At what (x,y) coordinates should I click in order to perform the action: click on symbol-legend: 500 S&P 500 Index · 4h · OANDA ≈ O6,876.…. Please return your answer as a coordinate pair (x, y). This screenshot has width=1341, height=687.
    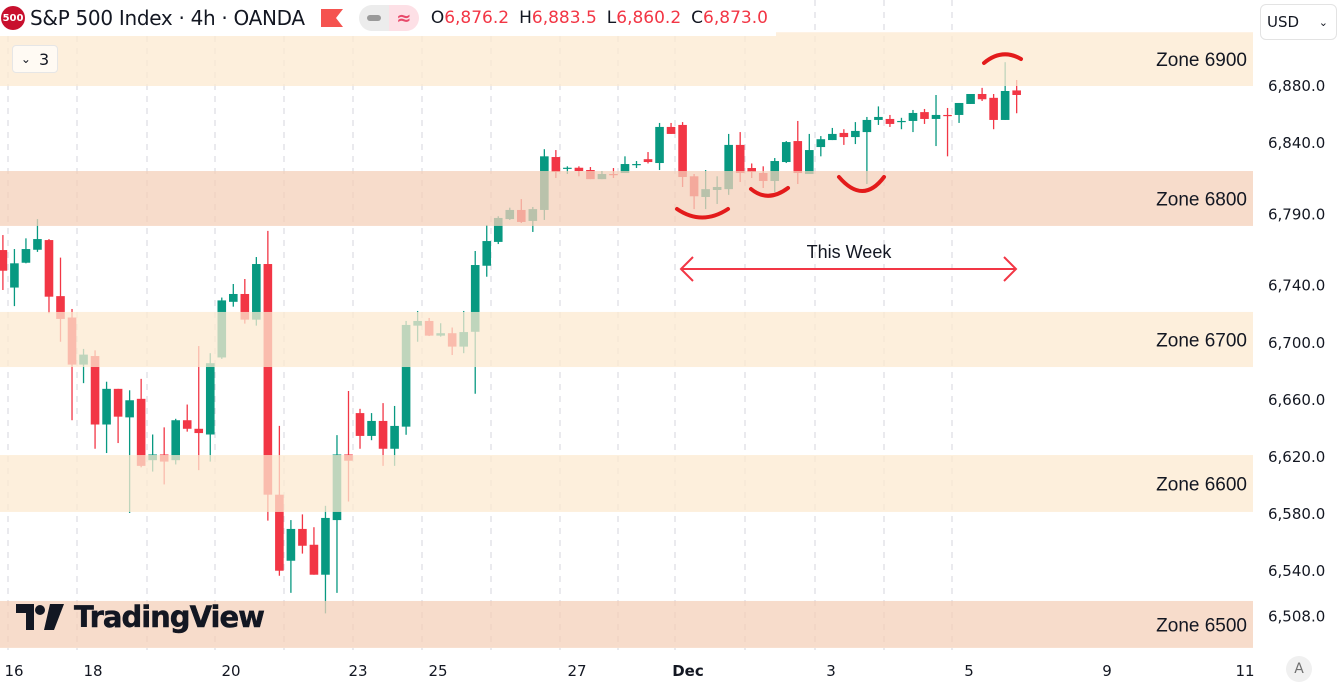
    Looking at the image, I should click on (388, 18).